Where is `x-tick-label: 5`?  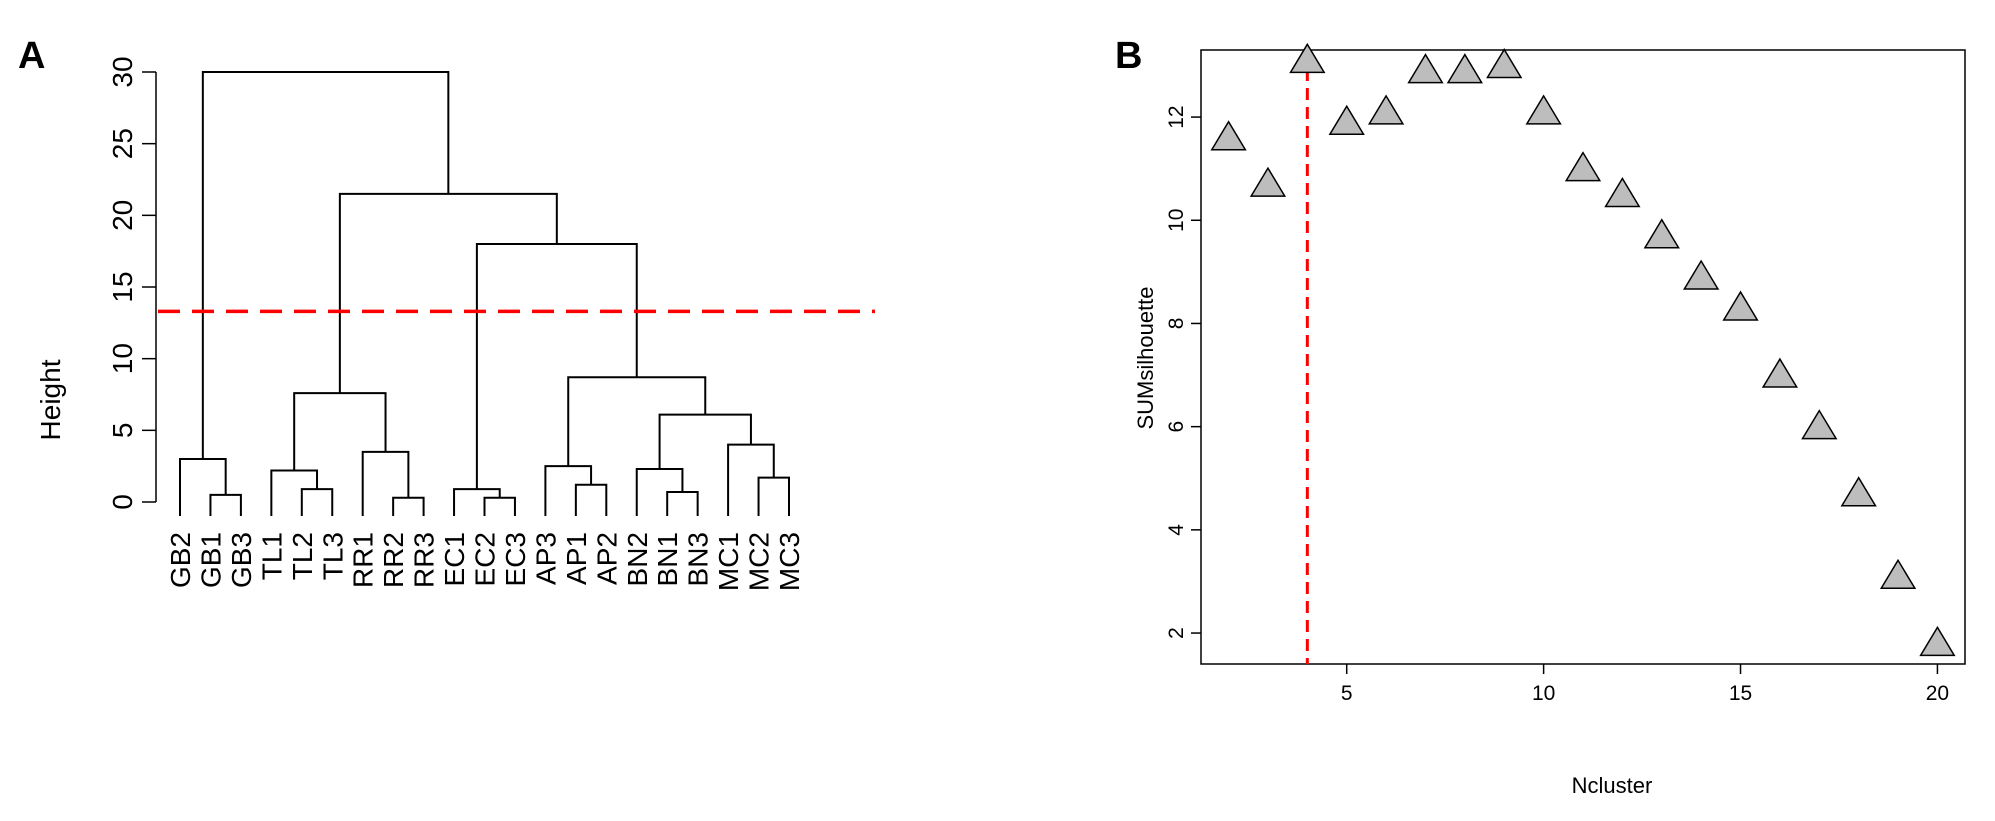 x-tick-label: 5 is located at coordinates (1347, 693).